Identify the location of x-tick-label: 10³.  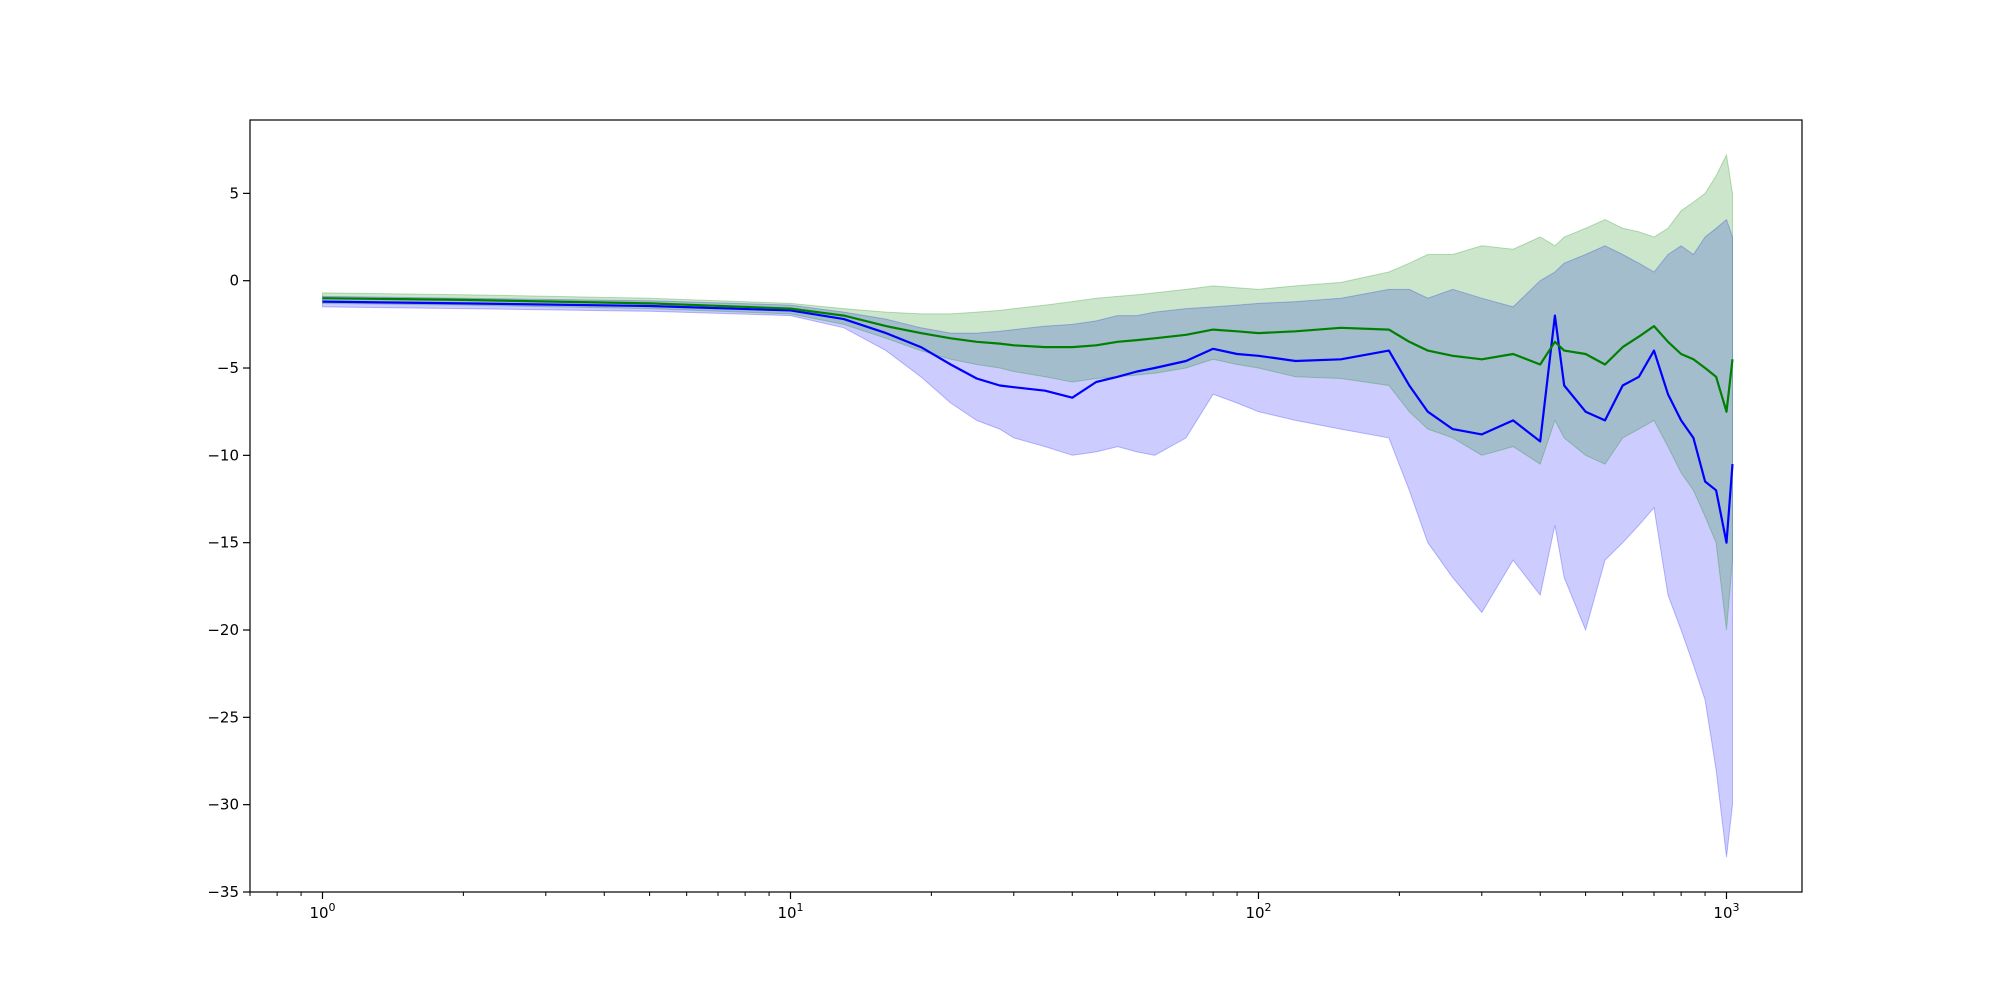
(1726, 911).